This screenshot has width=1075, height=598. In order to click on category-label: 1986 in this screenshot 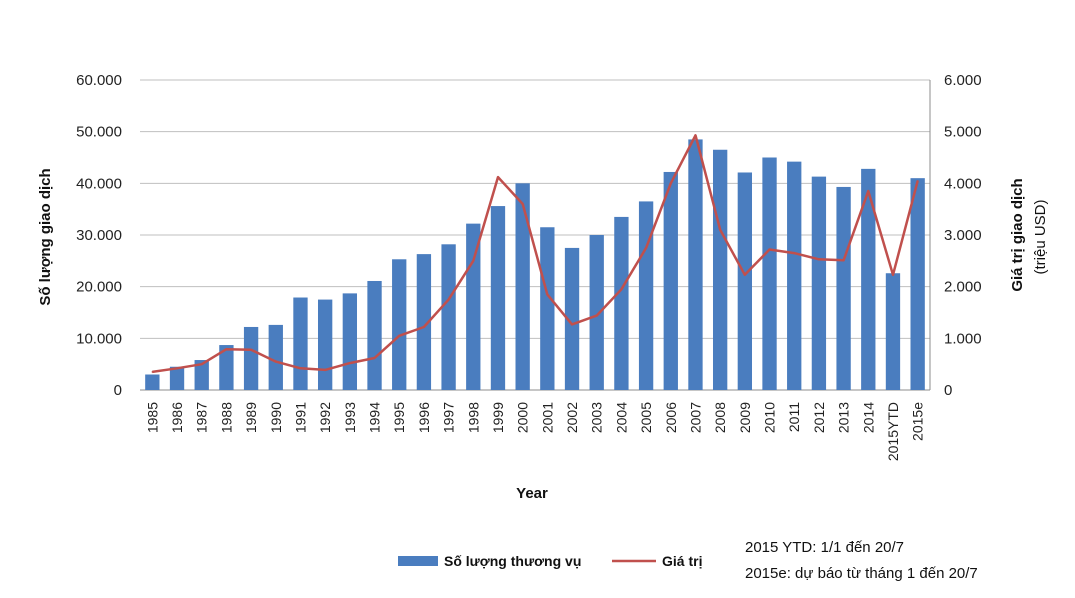, I will do `click(177, 417)`.